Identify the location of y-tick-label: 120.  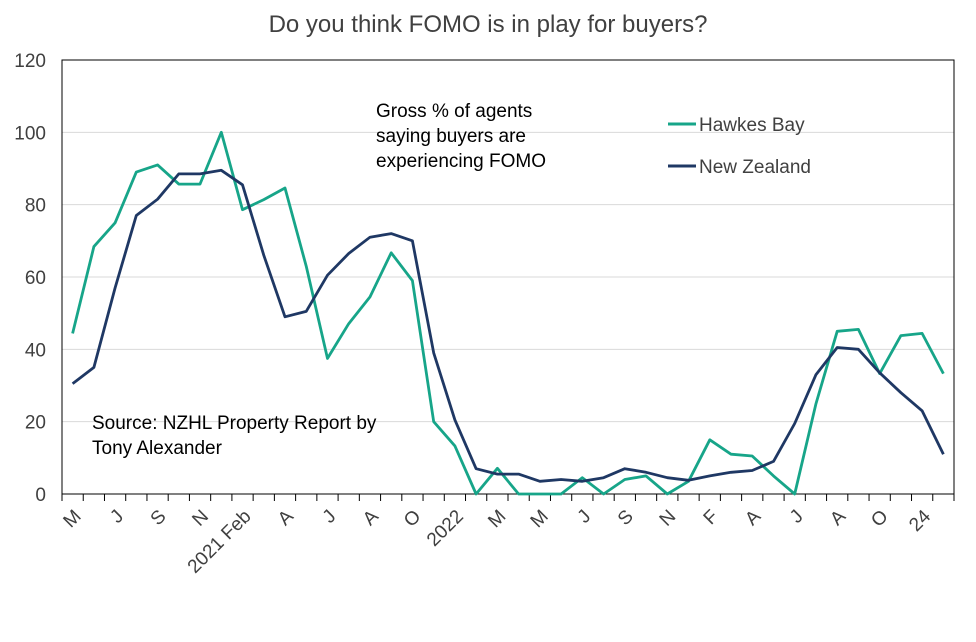
(30, 61).